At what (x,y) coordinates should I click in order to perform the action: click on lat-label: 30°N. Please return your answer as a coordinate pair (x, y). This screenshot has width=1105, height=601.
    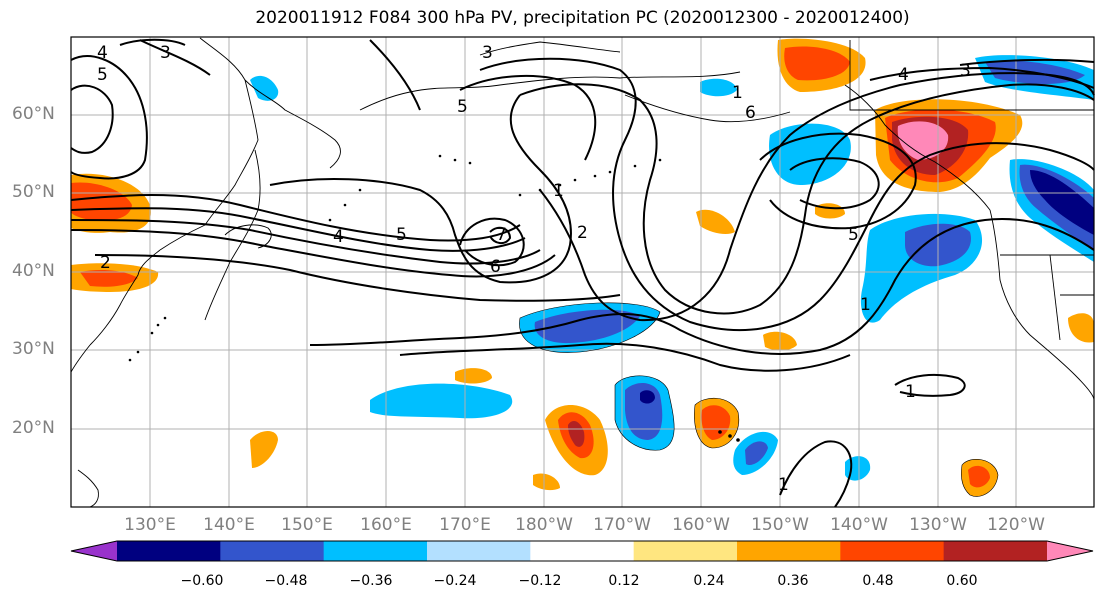
    Looking at the image, I should click on (33, 349).